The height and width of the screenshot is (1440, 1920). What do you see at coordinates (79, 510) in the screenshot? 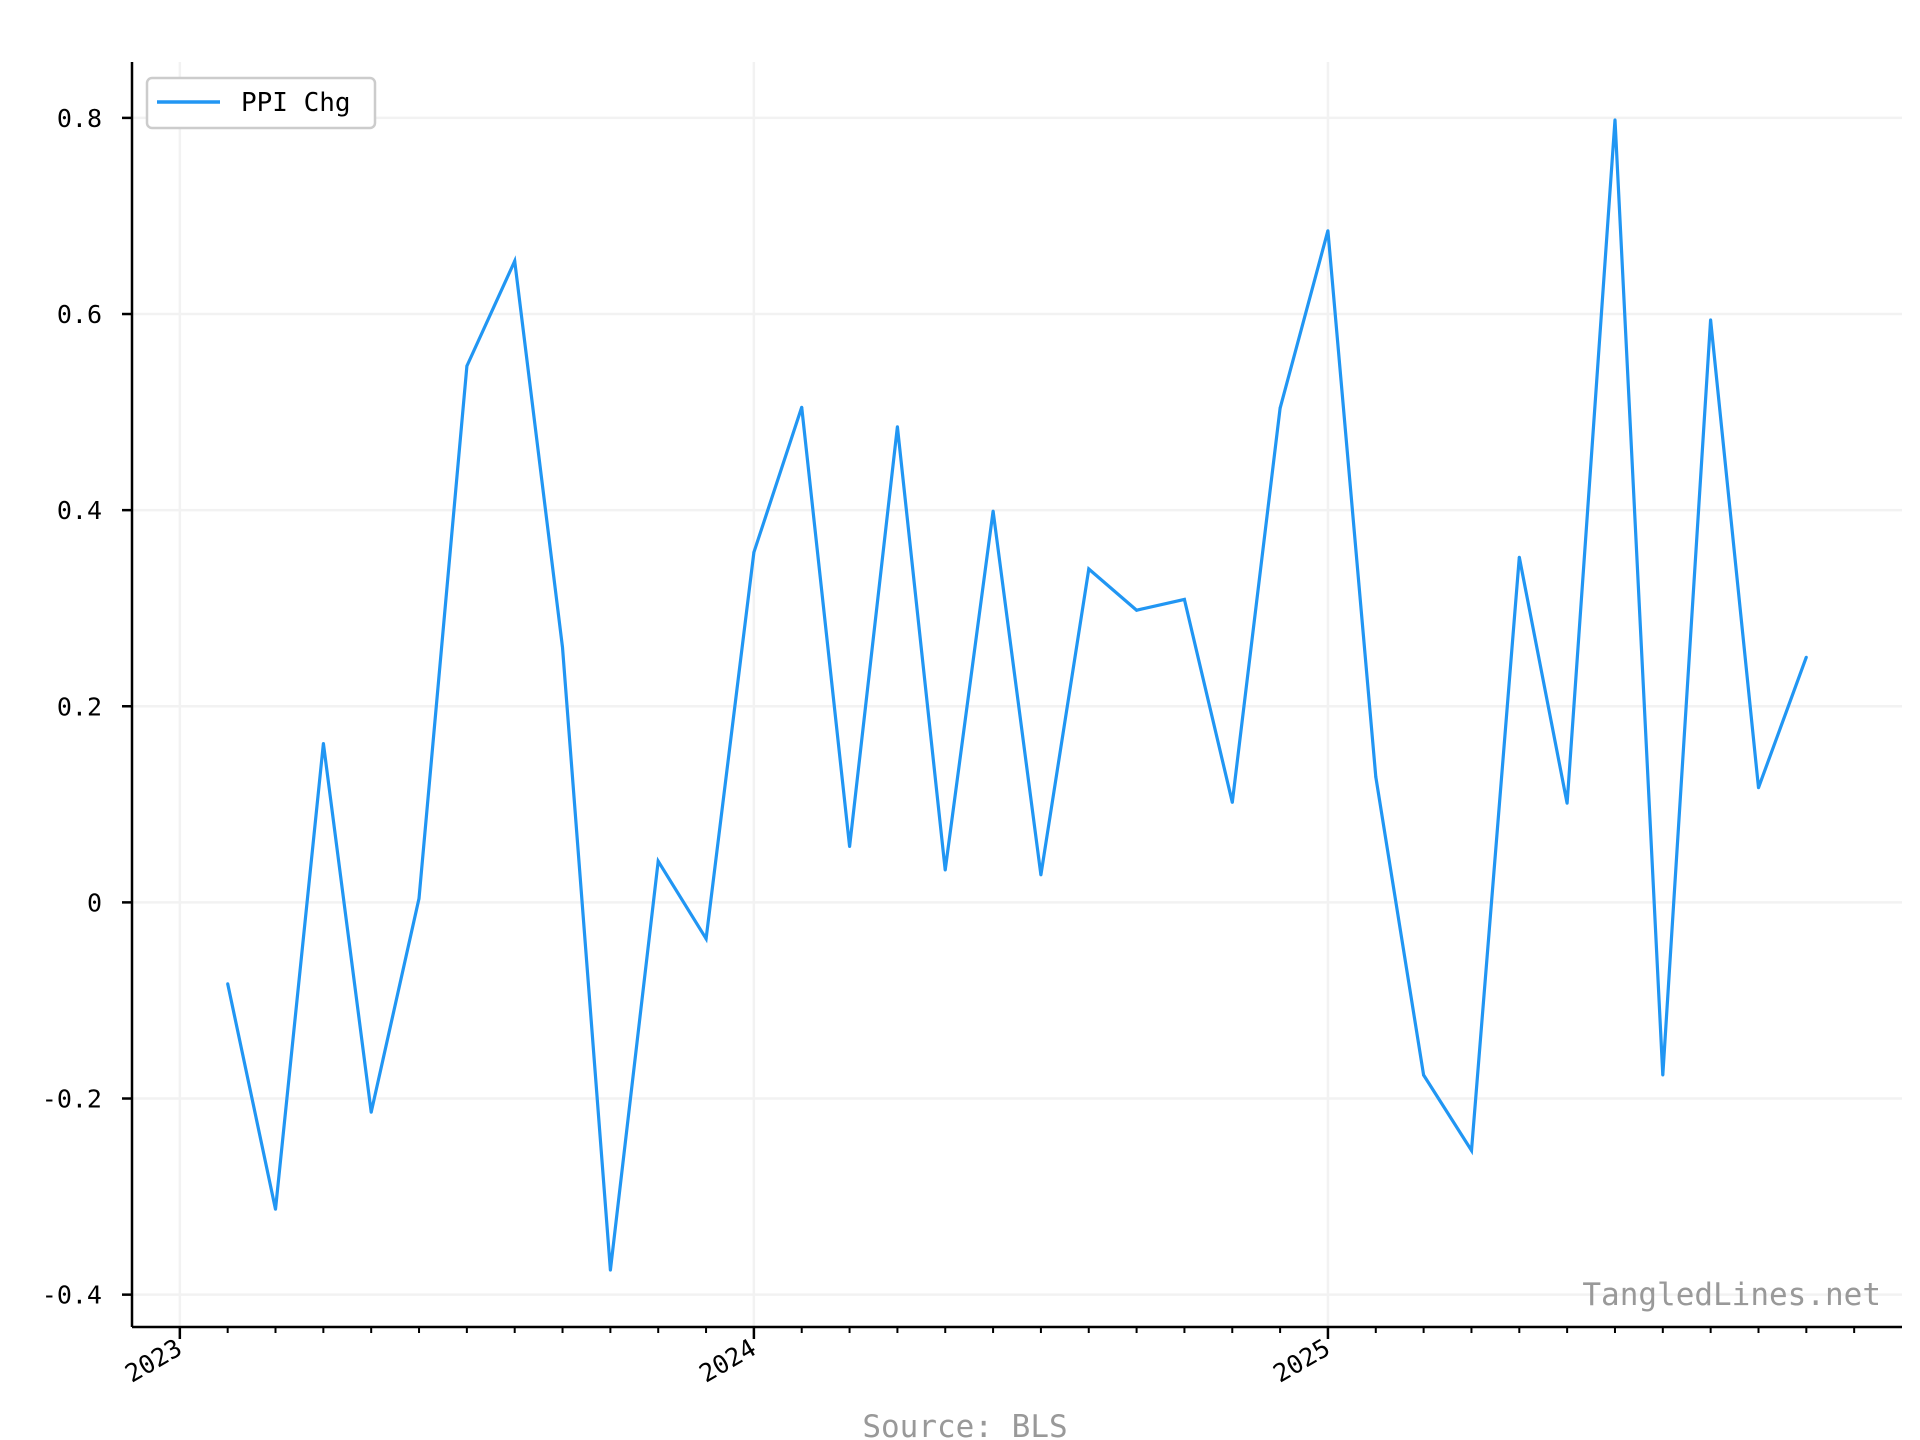
I see `y-tick-label: 0.4` at bounding box center [79, 510].